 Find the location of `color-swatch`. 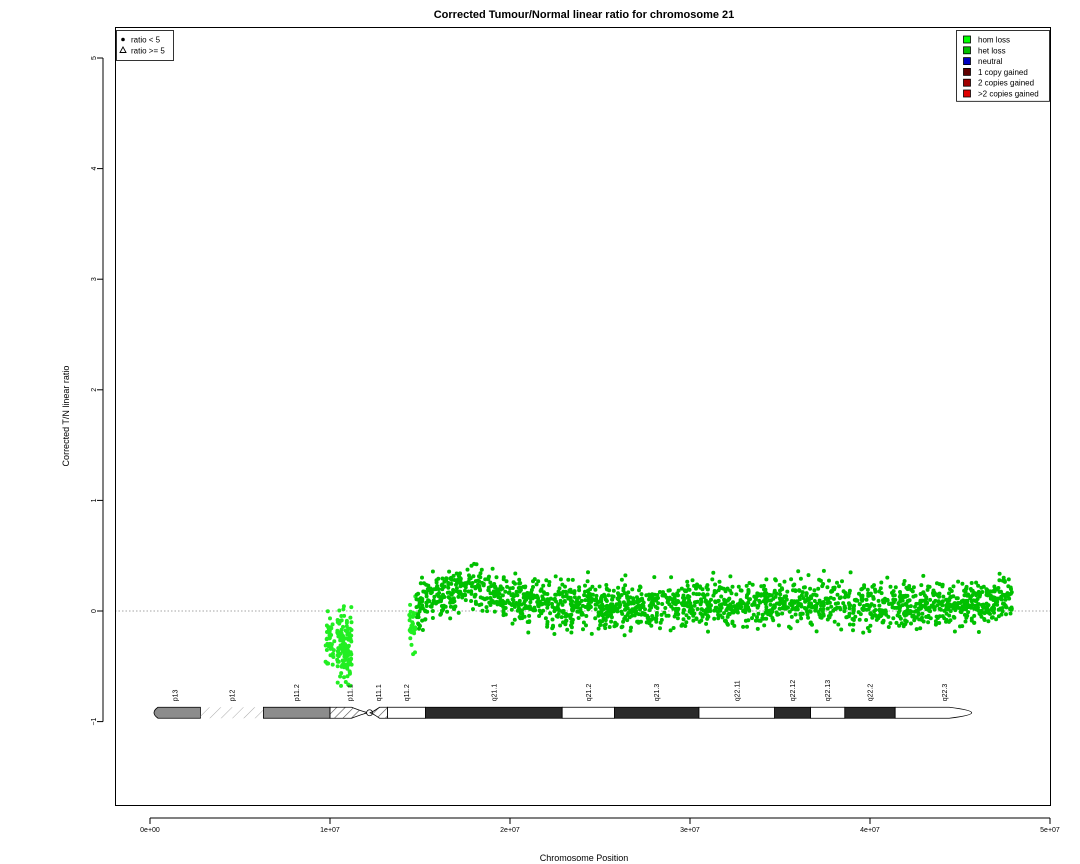

color-swatch is located at coordinates (967, 72).